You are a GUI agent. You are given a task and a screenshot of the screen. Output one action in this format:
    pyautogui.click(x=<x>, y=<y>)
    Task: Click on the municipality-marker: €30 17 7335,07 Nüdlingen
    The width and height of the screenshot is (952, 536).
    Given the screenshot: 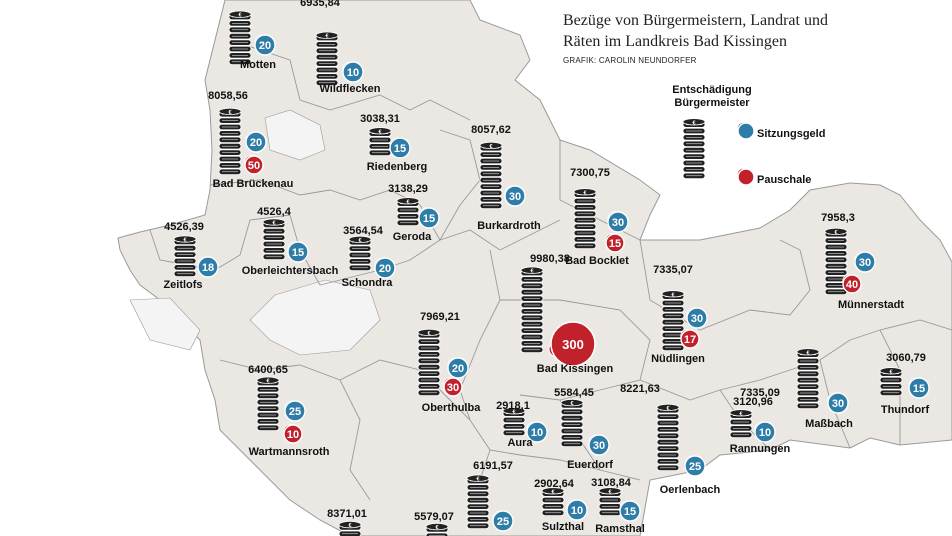 What is the action you would take?
    pyautogui.click(x=679, y=314)
    